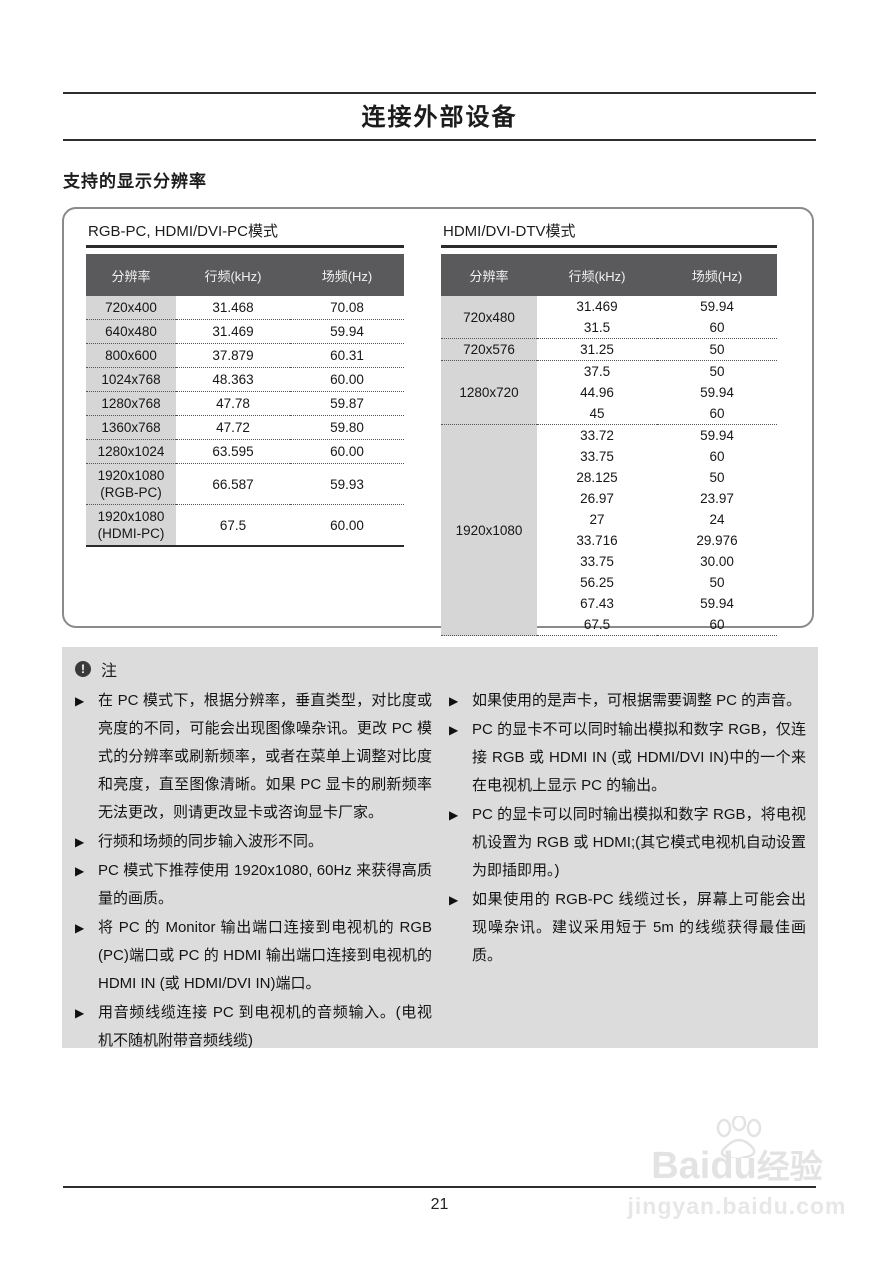 This screenshot has width=878, height=1280. I want to click on frequency-cell: 23.97, so click(717, 498).